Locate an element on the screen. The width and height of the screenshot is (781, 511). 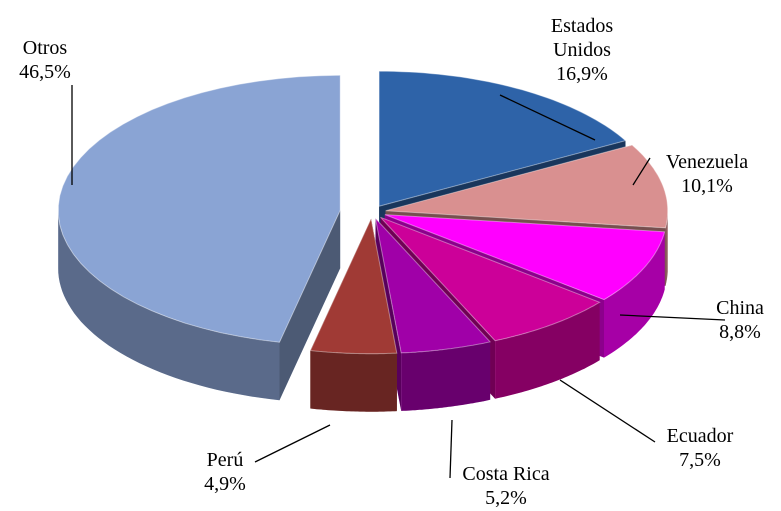
value-label: 7,5% is located at coordinates (700, 460).